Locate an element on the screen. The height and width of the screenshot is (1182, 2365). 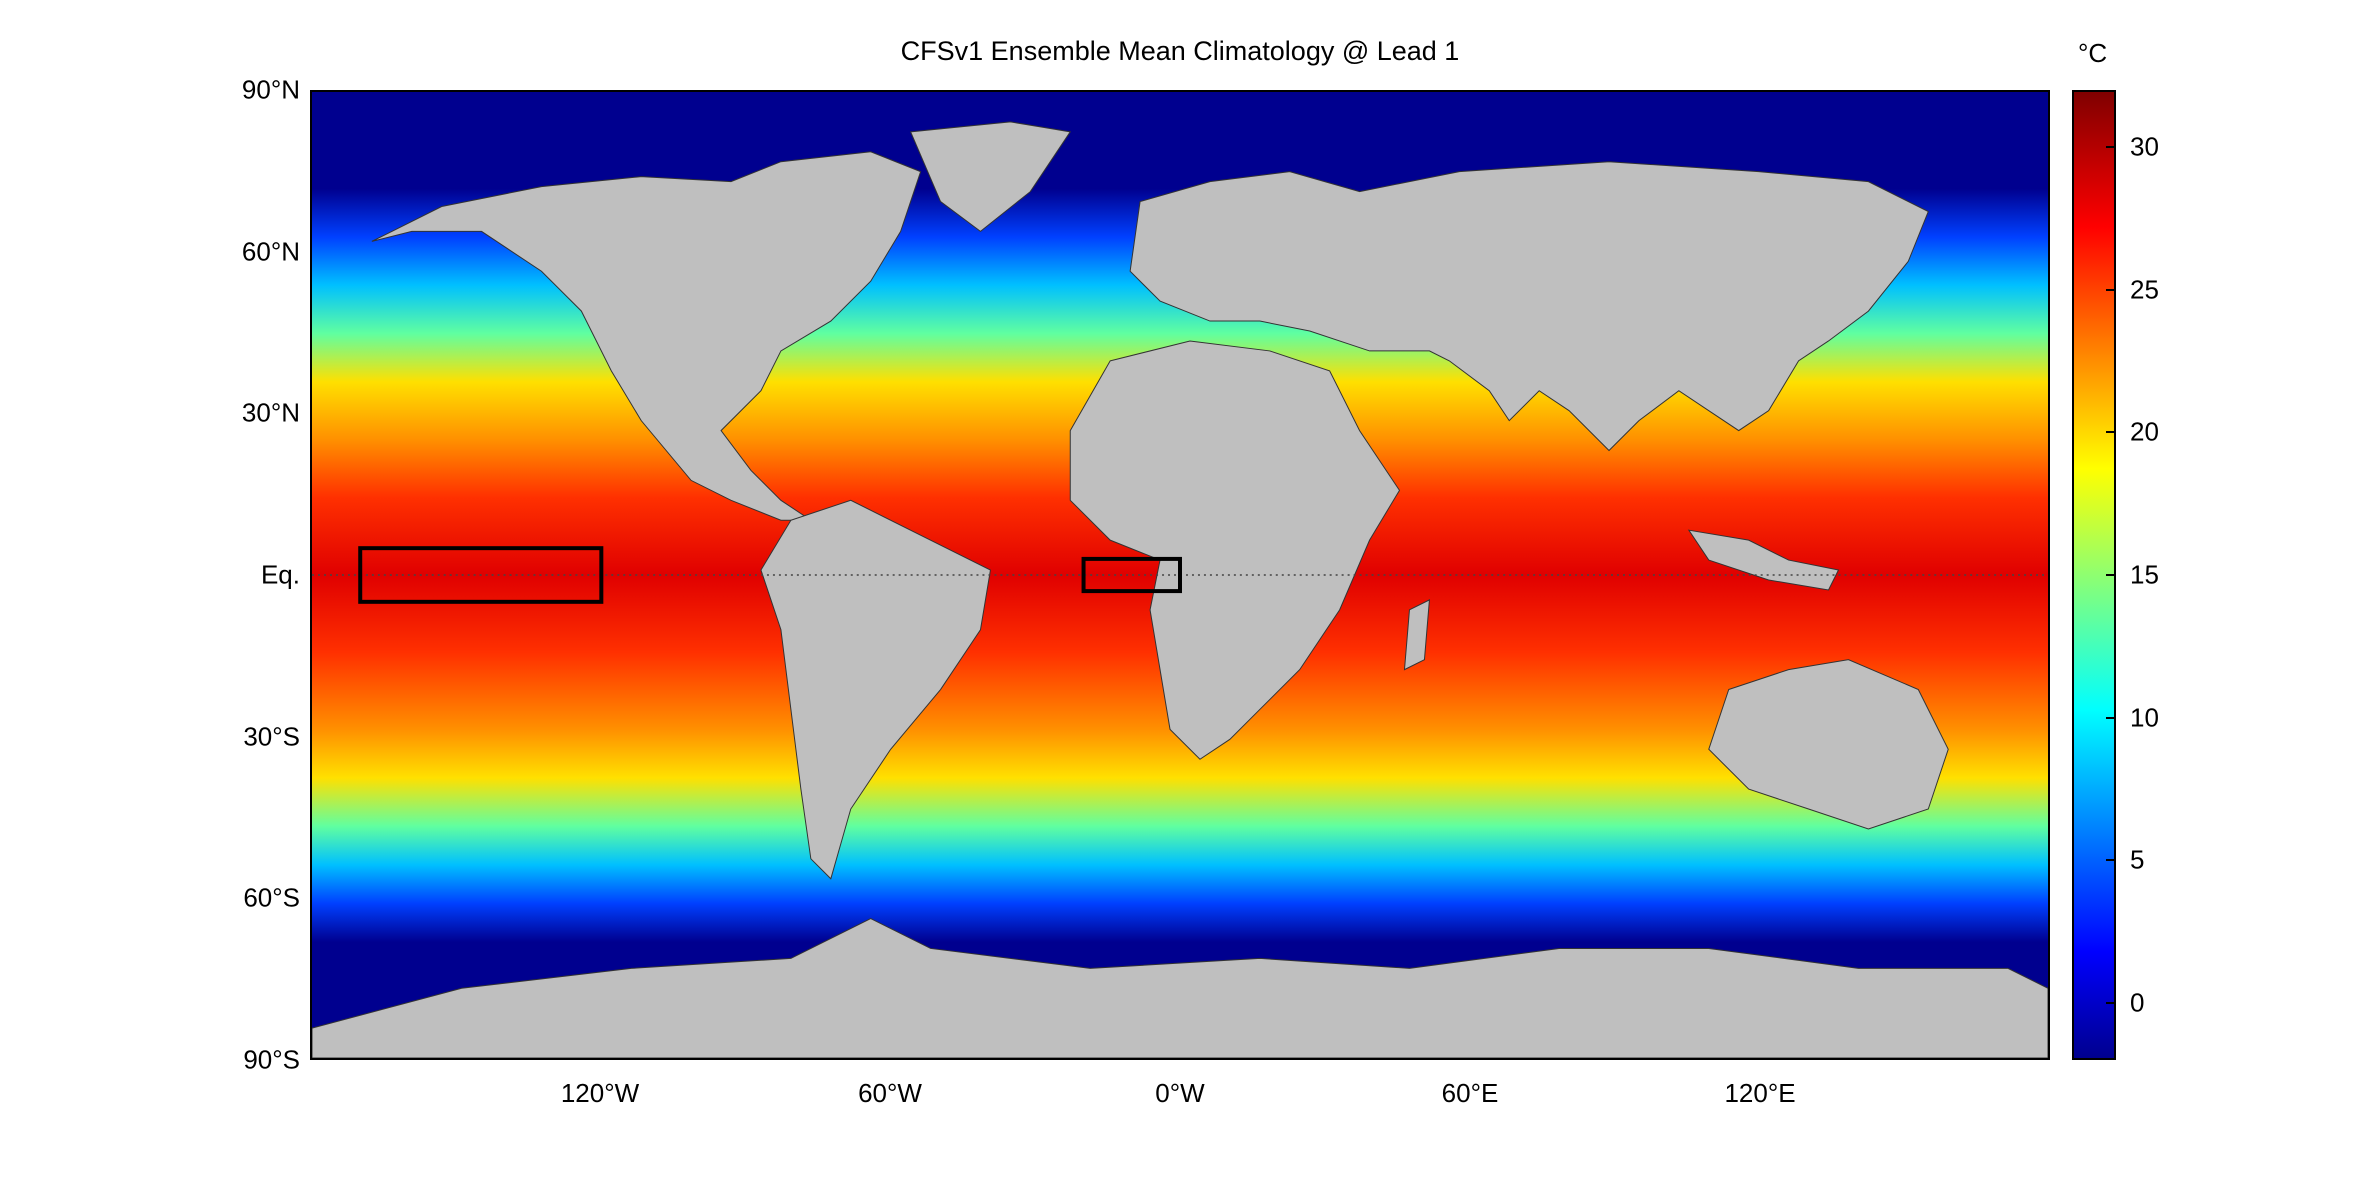
lon-tick-label: 0°W is located at coordinates (1180, 1093).